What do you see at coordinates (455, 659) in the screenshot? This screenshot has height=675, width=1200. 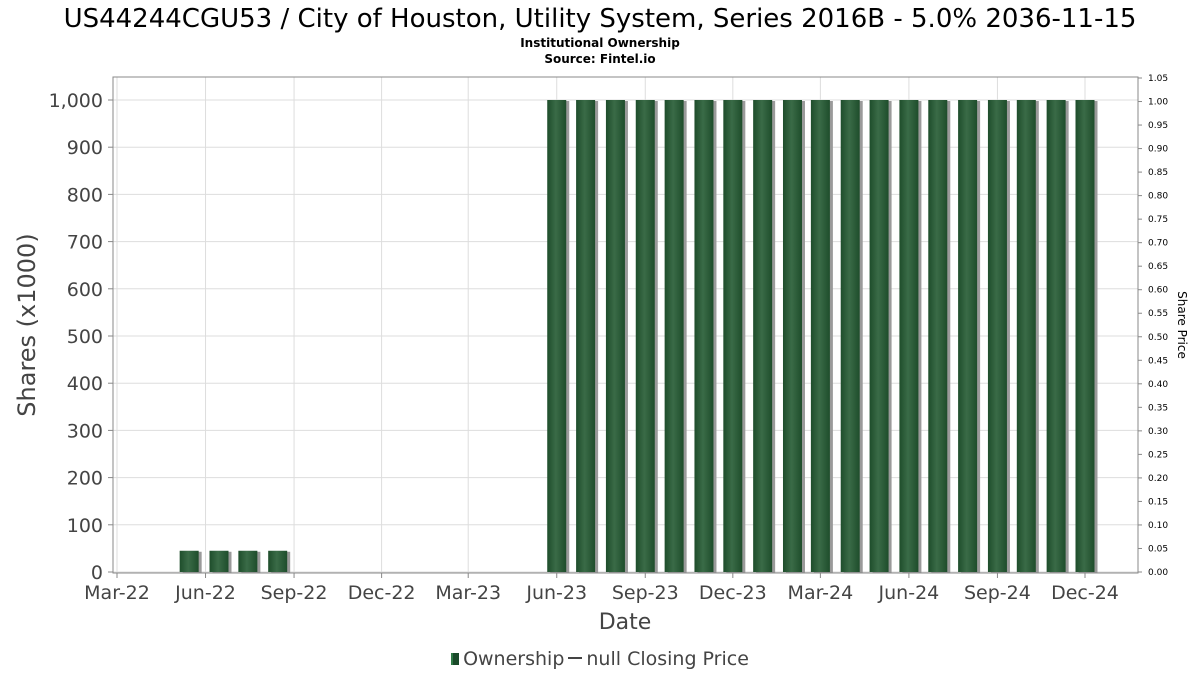 I see `ownership-swatch` at bounding box center [455, 659].